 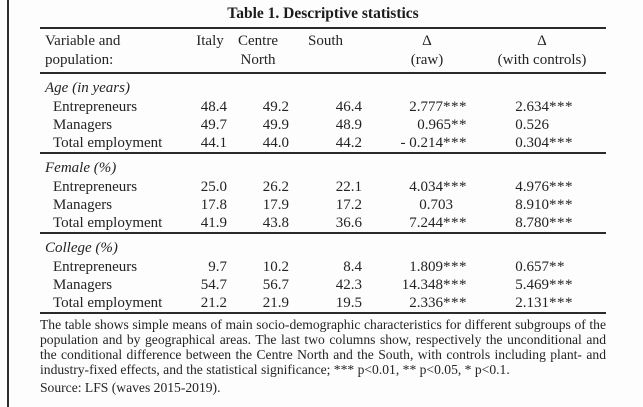 What do you see at coordinates (81, 248) in the screenshot?
I see `section-title: College (%)` at bounding box center [81, 248].